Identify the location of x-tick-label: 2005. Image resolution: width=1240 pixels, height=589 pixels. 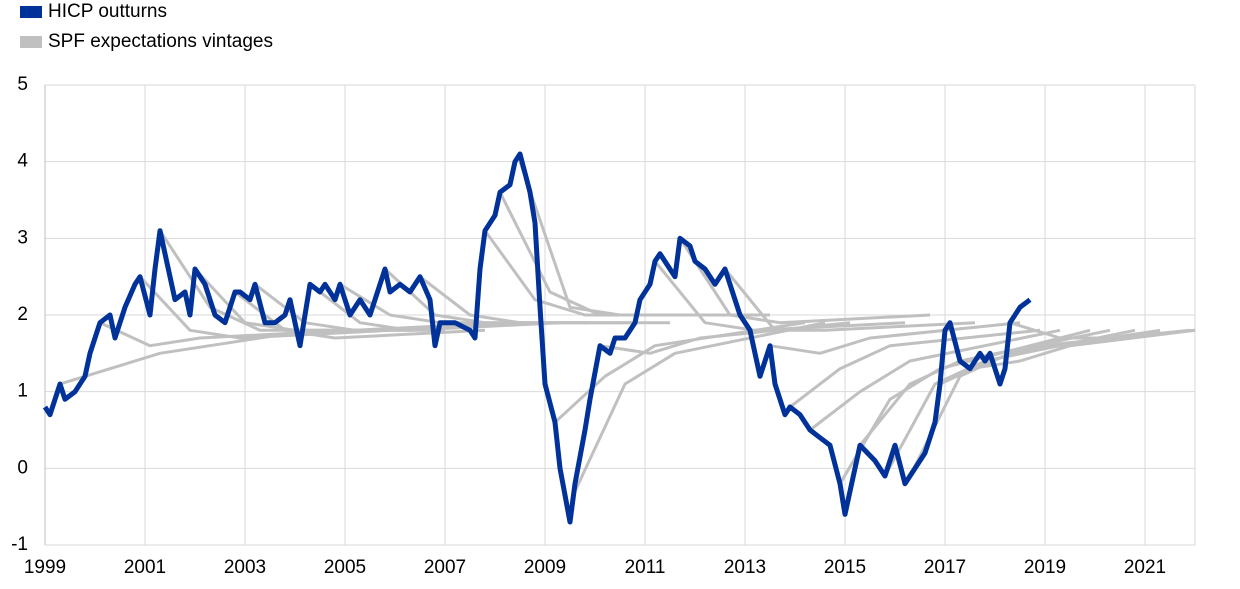
(345, 567).